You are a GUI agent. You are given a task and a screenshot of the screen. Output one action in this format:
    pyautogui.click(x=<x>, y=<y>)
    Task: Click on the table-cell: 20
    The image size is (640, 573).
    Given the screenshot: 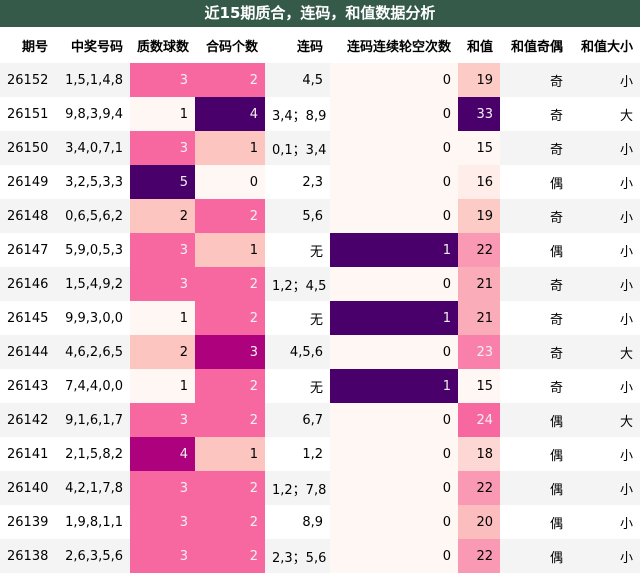 What is the action you would take?
    pyautogui.click(x=479, y=522)
    